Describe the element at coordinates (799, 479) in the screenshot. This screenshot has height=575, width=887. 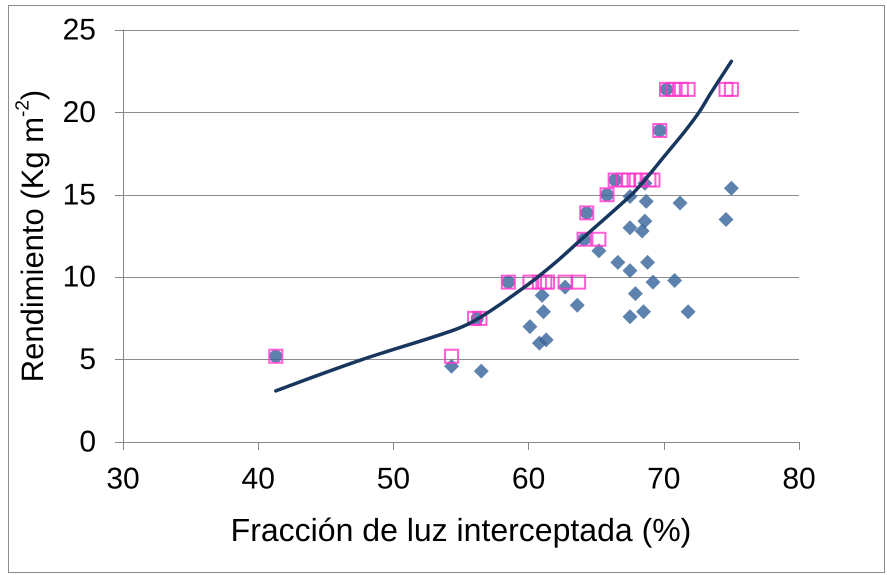
I see `x-tick-label: 80` at that location.